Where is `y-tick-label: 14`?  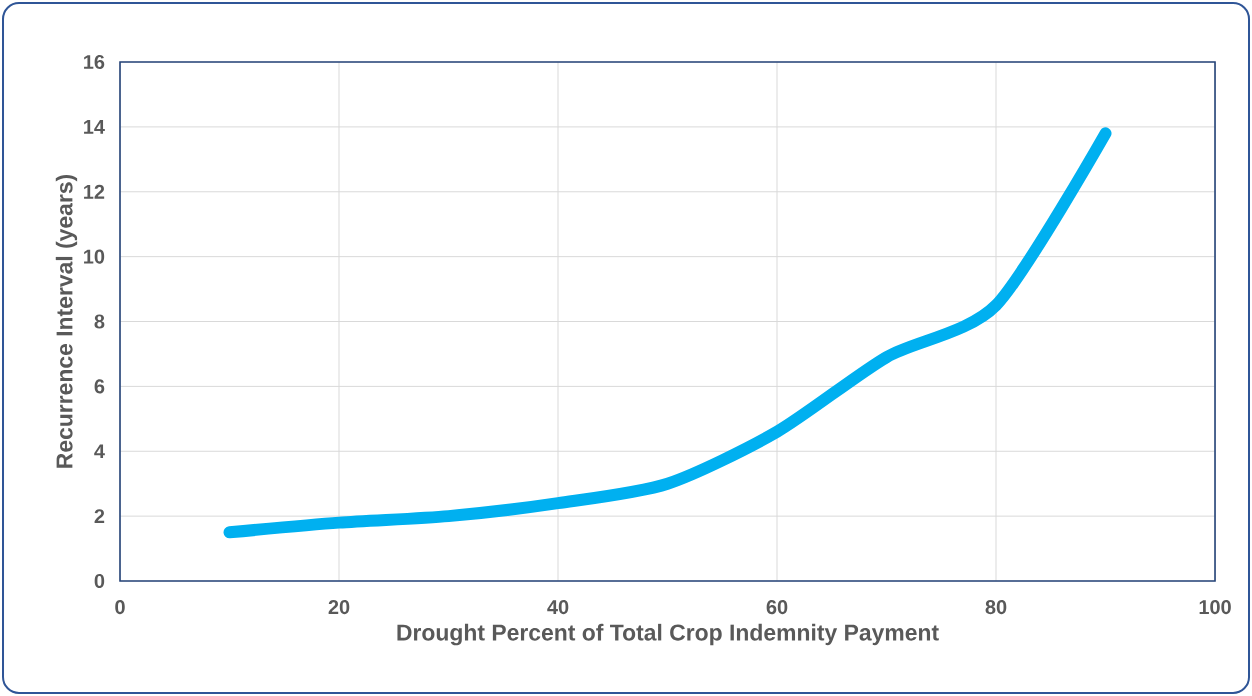
y-tick-label: 14 is located at coordinates (94, 127).